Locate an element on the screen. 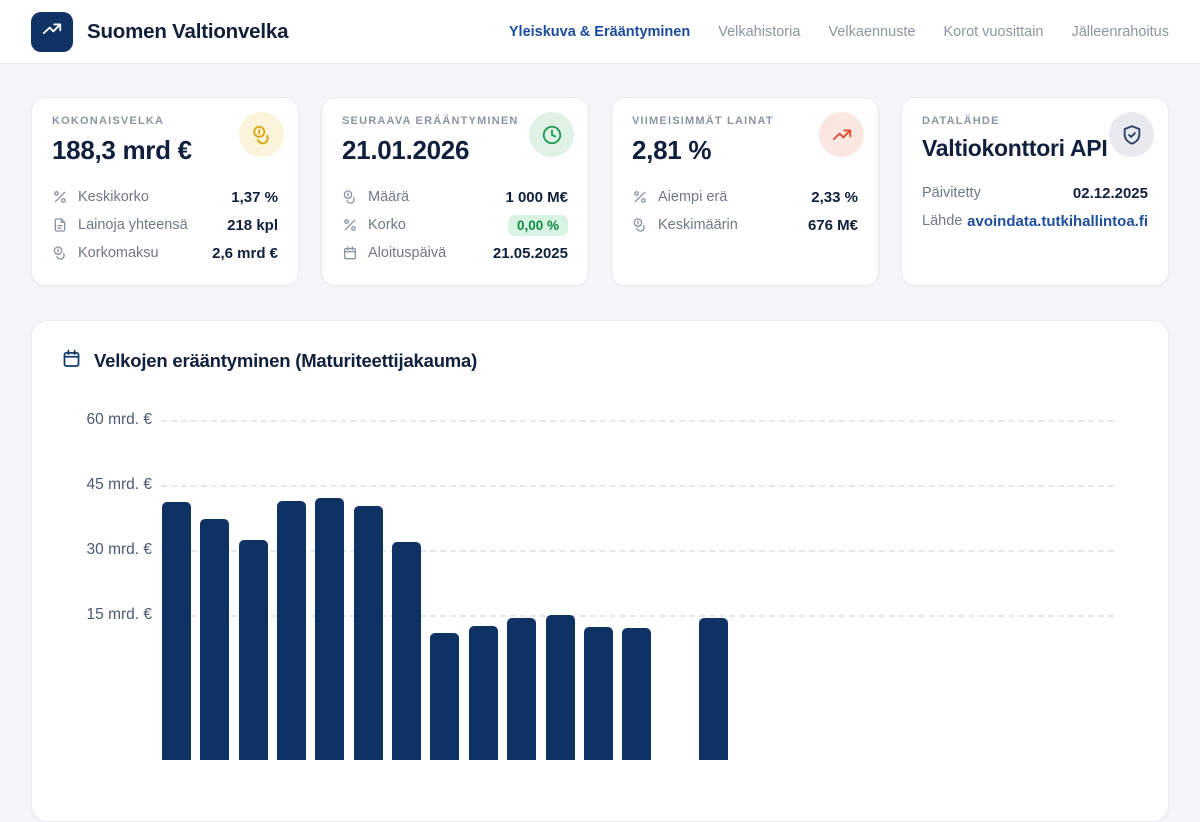 The height and width of the screenshot is (822, 1200). row-label-text: Keskikorko is located at coordinates (113, 197).